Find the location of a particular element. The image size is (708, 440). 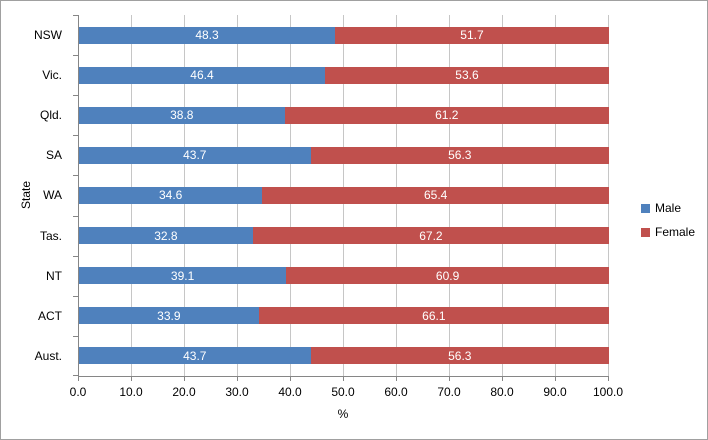

bar-segment-male: 32.8 is located at coordinates (166, 236).